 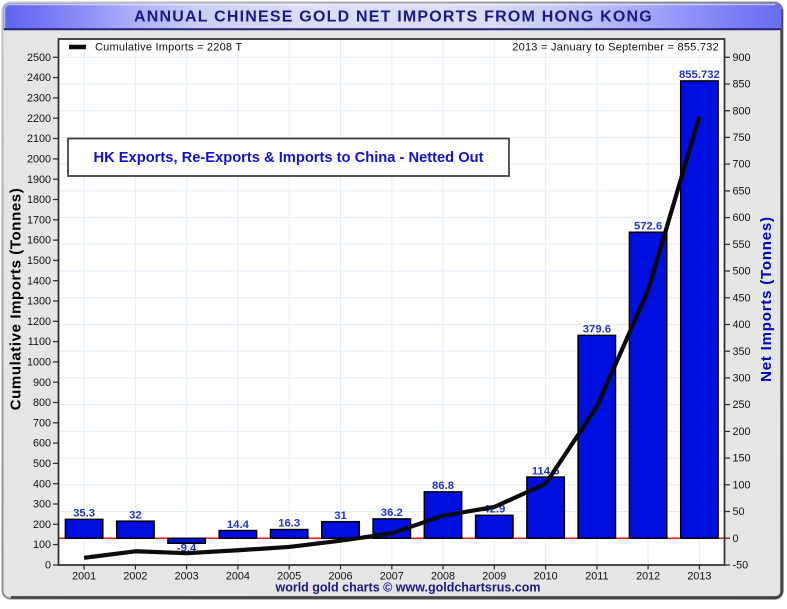 What do you see at coordinates (546, 577) in the screenshot?
I see `svg-text: 2010` at bounding box center [546, 577].